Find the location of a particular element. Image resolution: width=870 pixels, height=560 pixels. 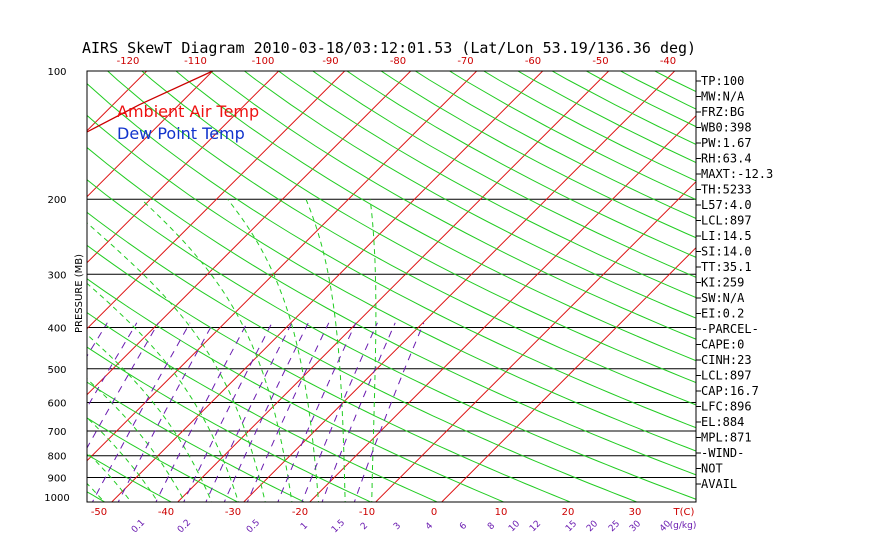

stat-line: LFC:896 is located at coordinates (726, 407).